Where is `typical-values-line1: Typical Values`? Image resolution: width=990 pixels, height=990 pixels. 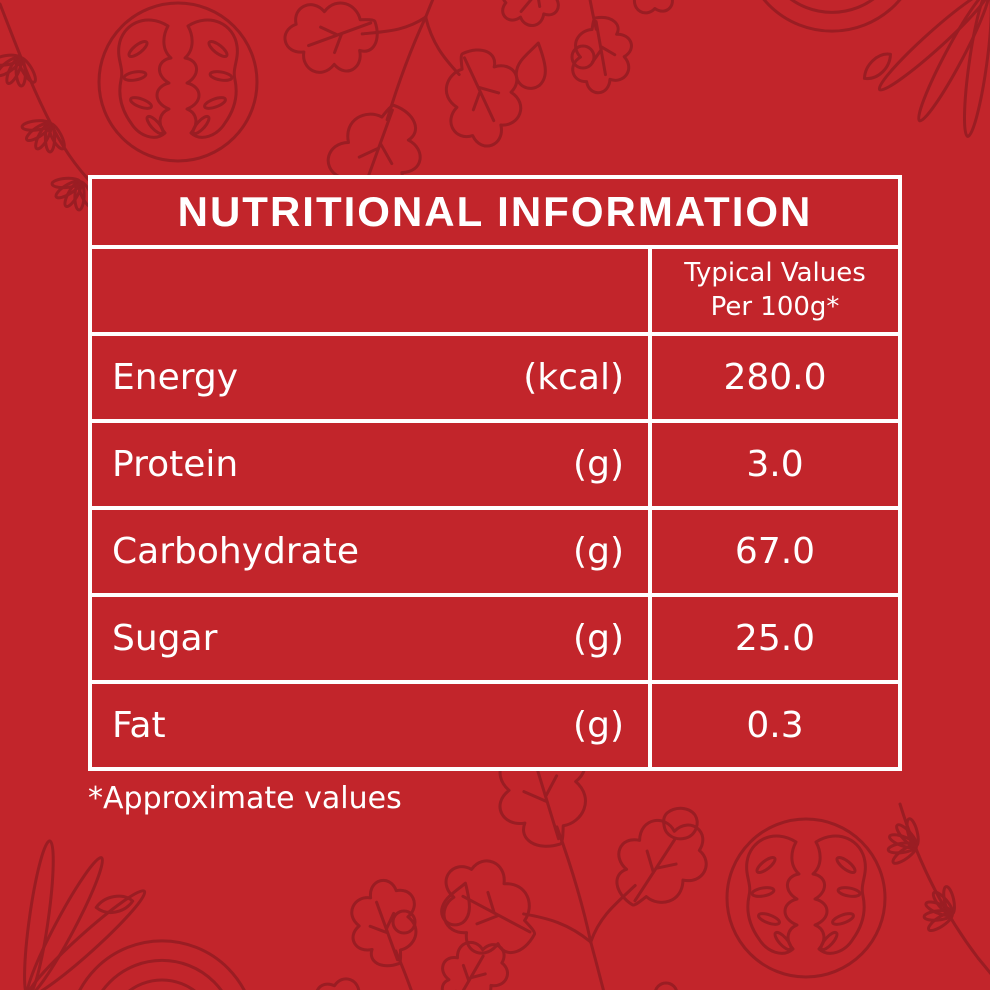
typical-values-line1: Typical Values is located at coordinates (775, 272).